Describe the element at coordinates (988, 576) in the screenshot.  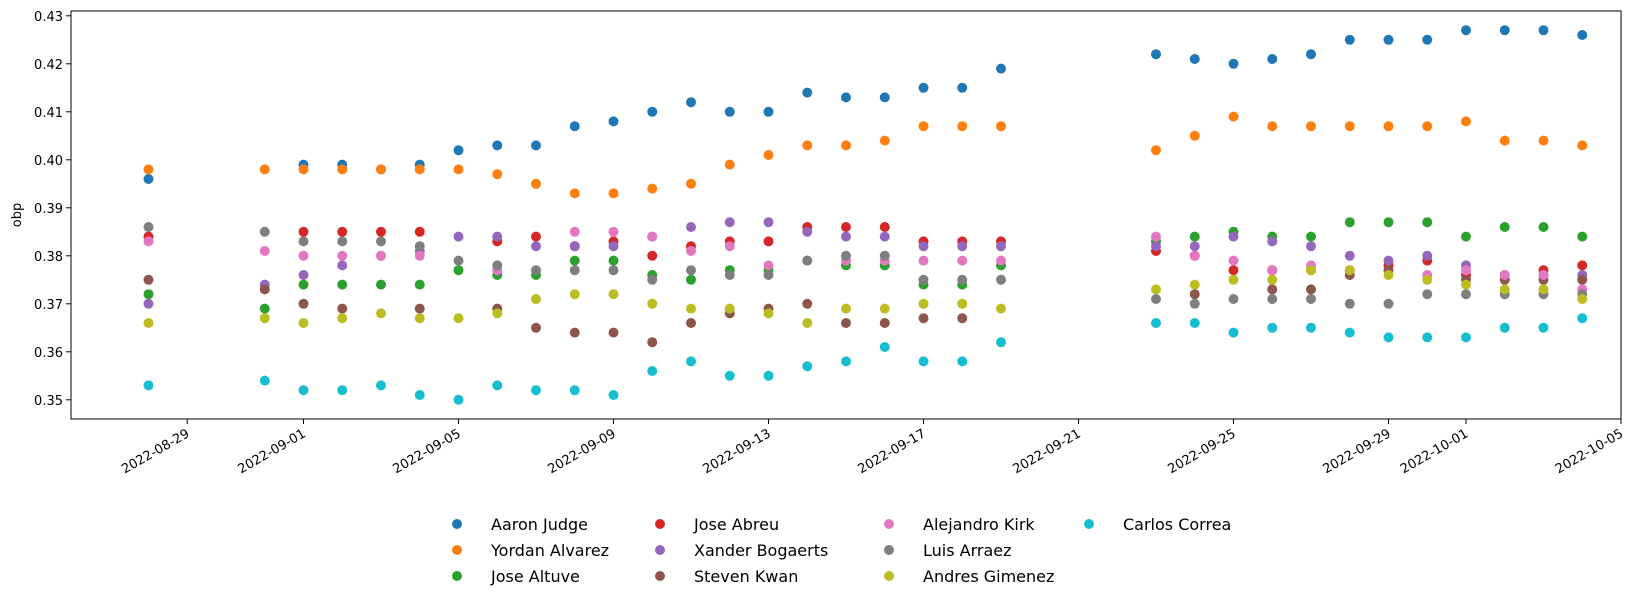
I see `legend-label: Andres Gimenez` at that location.